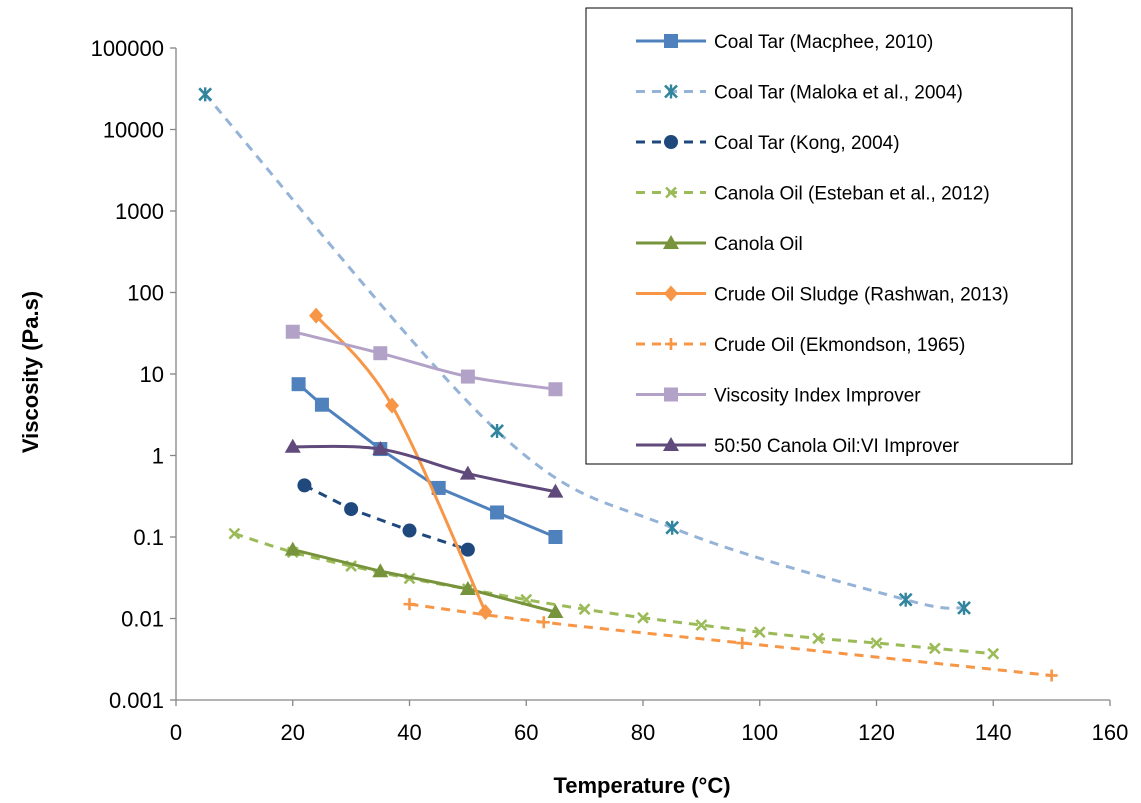  I want to click on legend-item: Canola Oil (Esteban et al., 2012), so click(813, 194).